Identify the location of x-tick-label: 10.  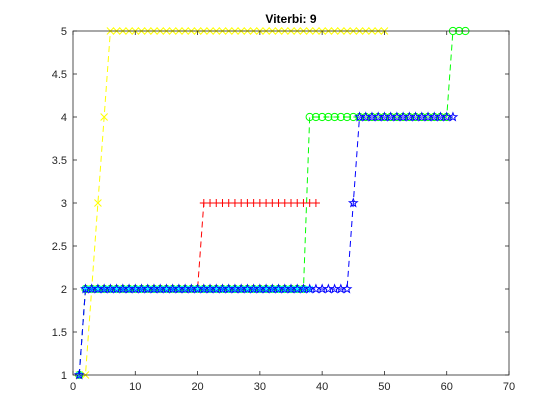
(135, 387).